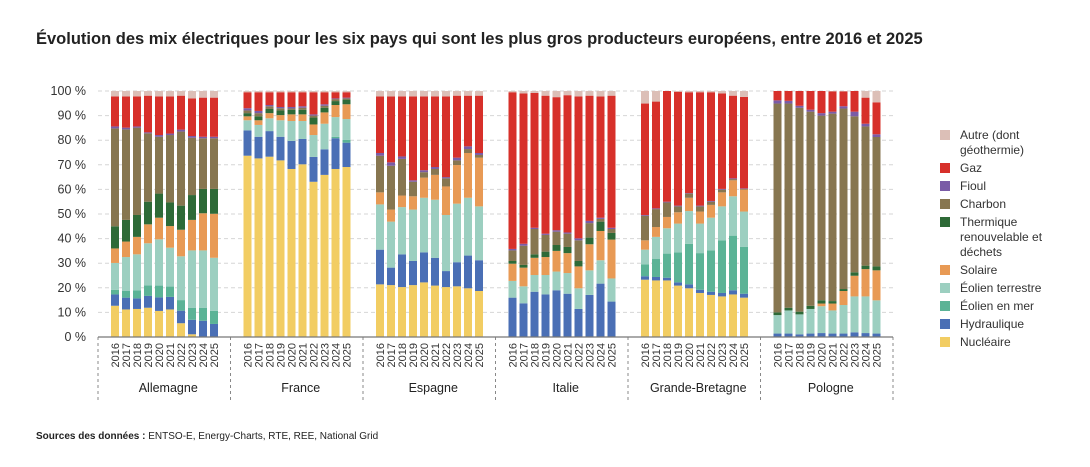 The width and height of the screenshot is (1090, 467). What do you see at coordinates (558, 355) in the screenshot?
I see `x-tick-label-year: 2020` at bounding box center [558, 355].